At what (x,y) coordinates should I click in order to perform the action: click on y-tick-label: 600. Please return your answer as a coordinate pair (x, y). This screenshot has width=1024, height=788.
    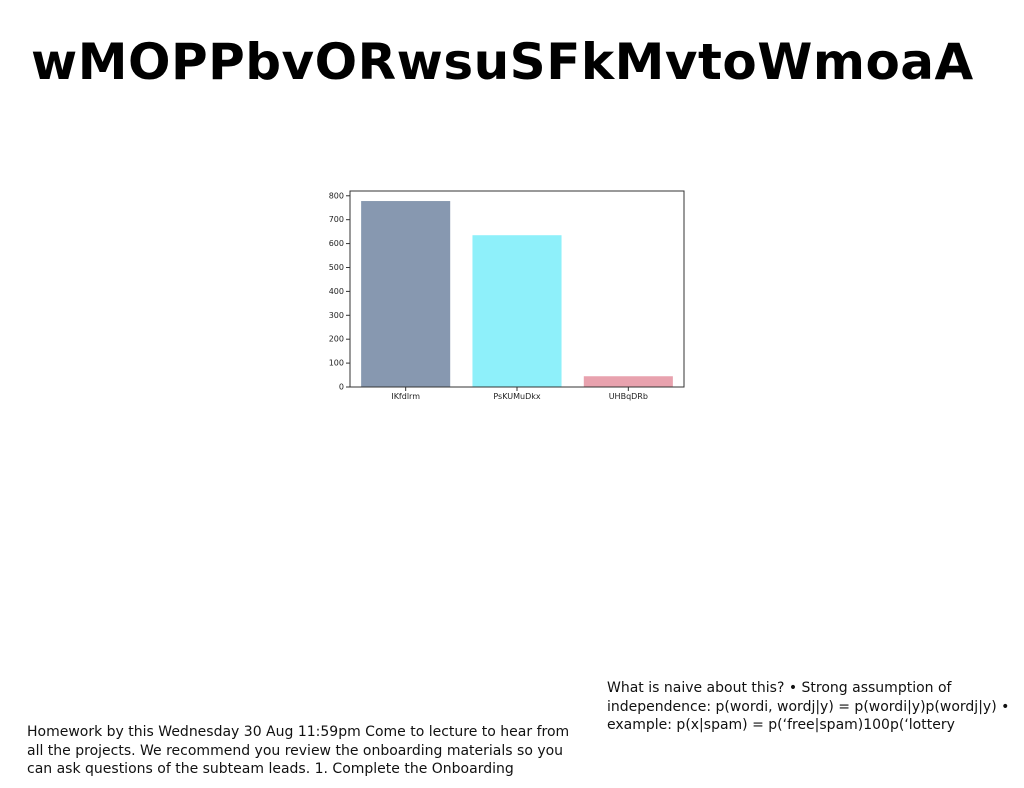
    Looking at the image, I should click on (336, 243).